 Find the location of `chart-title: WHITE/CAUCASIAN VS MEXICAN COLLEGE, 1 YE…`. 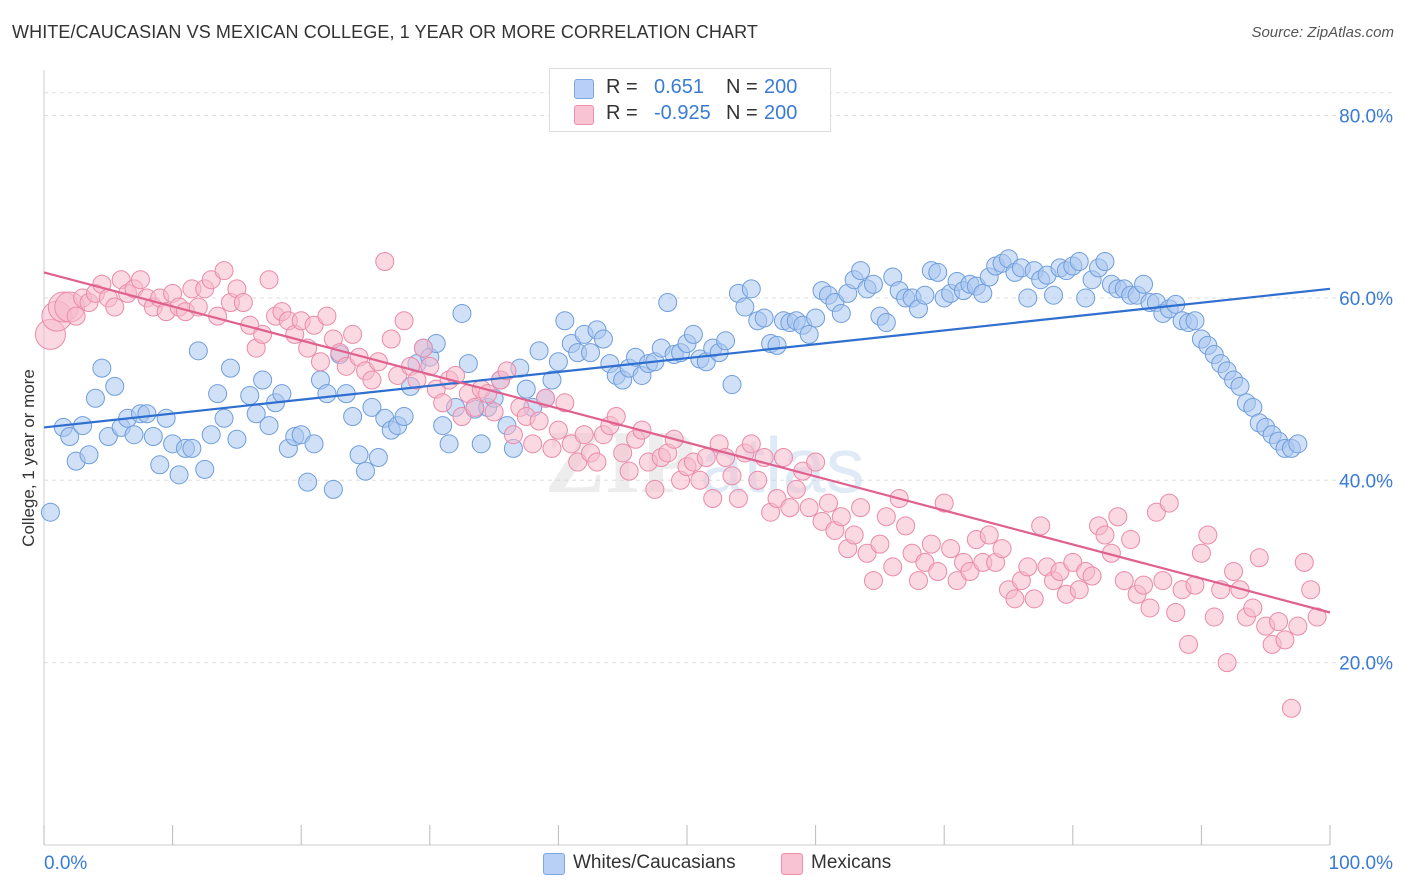

chart-title: WHITE/CAUCASIAN VS MEXICAN COLLEGE, 1 YE… is located at coordinates (385, 32).